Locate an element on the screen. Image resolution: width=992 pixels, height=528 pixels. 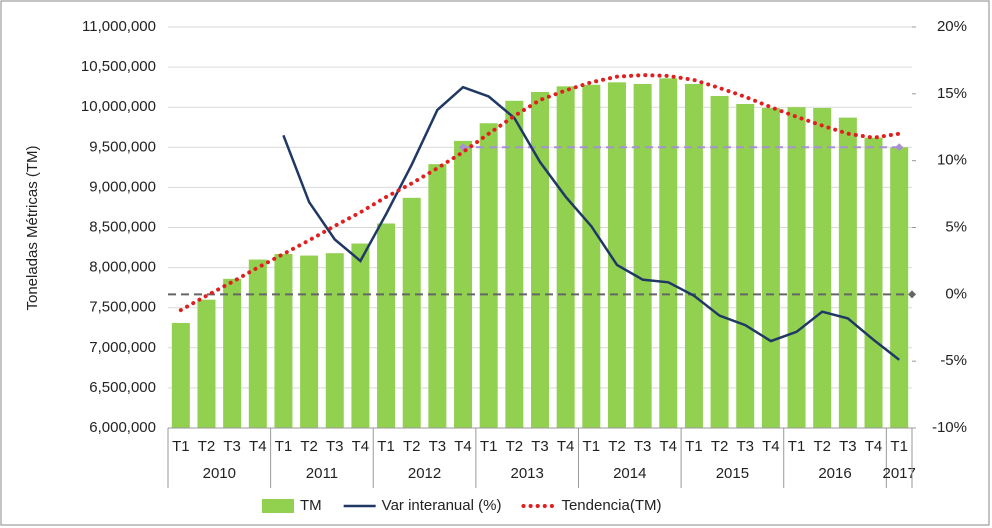
y2-tick-label: -5% is located at coordinates (953, 360).